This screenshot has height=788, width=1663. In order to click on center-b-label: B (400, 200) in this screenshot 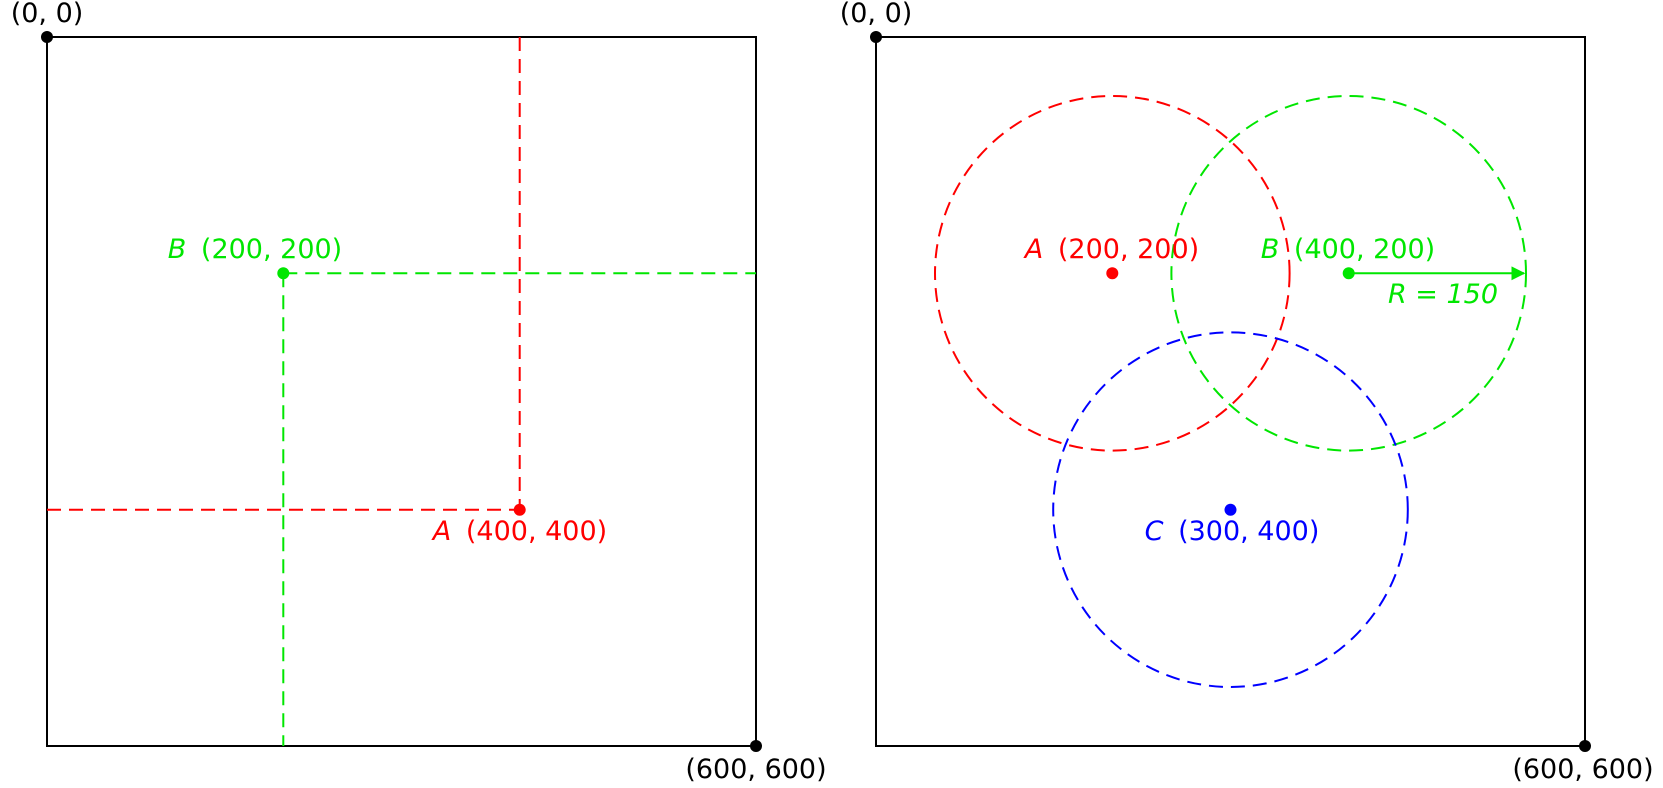, I will do `click(1348, 249)`.